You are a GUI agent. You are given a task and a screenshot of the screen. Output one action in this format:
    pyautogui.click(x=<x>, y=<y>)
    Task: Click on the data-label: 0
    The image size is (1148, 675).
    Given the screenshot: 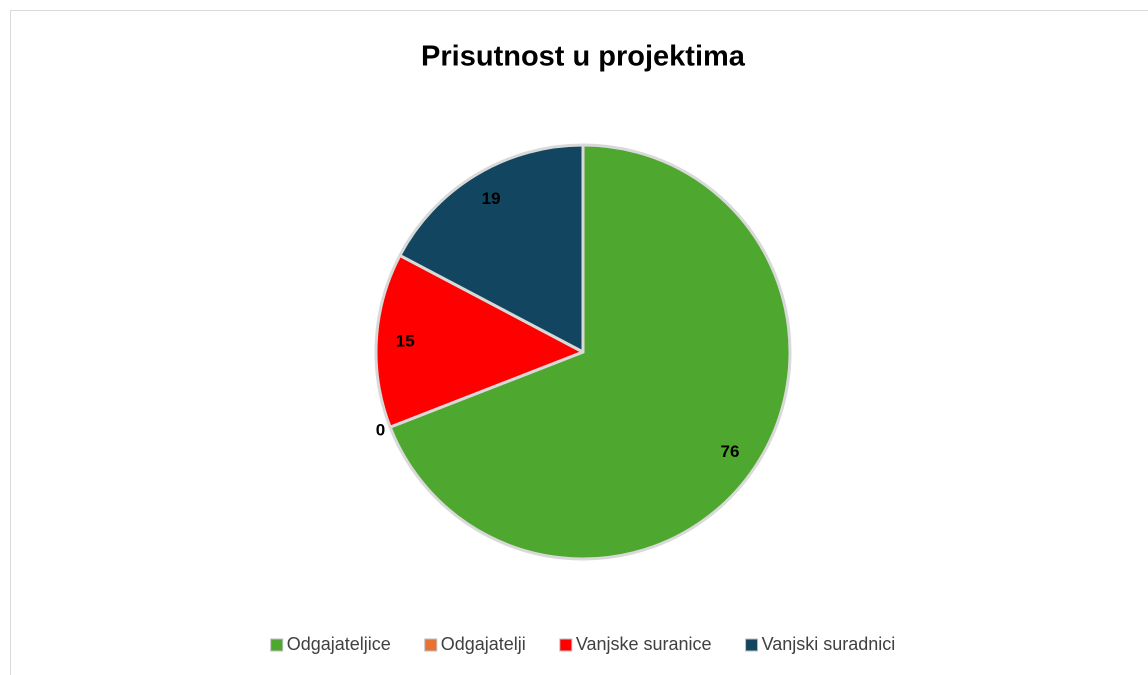 What is the action you would take?
    pyautogui.click(x=380, y=429)
    